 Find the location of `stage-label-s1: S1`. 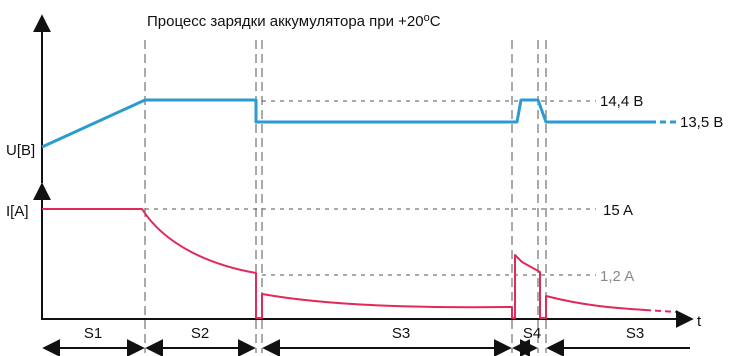

stage-label-s1: S1 is located at coordinates (93, 333).